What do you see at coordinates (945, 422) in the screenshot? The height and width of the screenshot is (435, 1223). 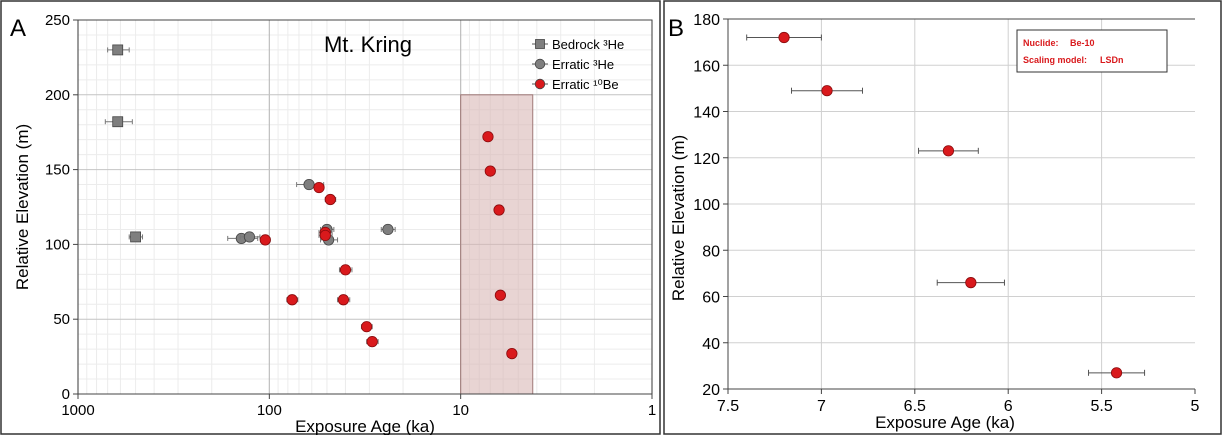 I see `panel-b-x-axis-label: Exposure Age (ka)` at bounding box center [945, 422].